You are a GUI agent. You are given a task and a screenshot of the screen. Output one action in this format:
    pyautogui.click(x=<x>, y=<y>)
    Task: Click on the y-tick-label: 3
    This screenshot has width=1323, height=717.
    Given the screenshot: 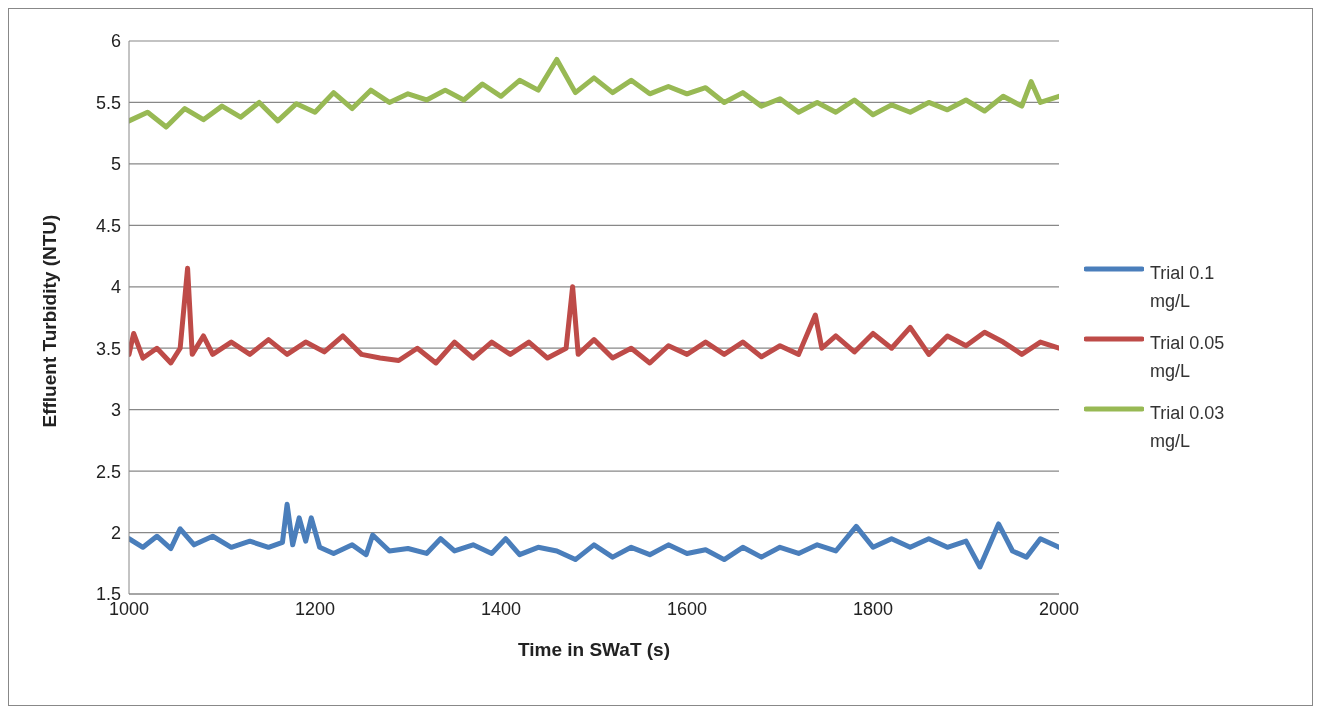 What is the action you would take?
    pyautogui.click(x=115, y=410)
    